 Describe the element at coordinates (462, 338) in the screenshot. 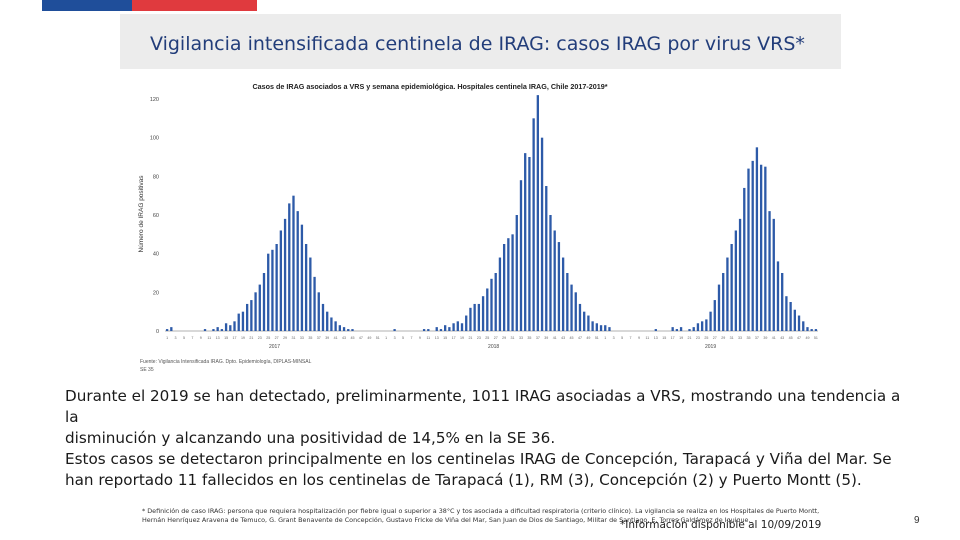

I see `x-tick-label: 19` at that location.